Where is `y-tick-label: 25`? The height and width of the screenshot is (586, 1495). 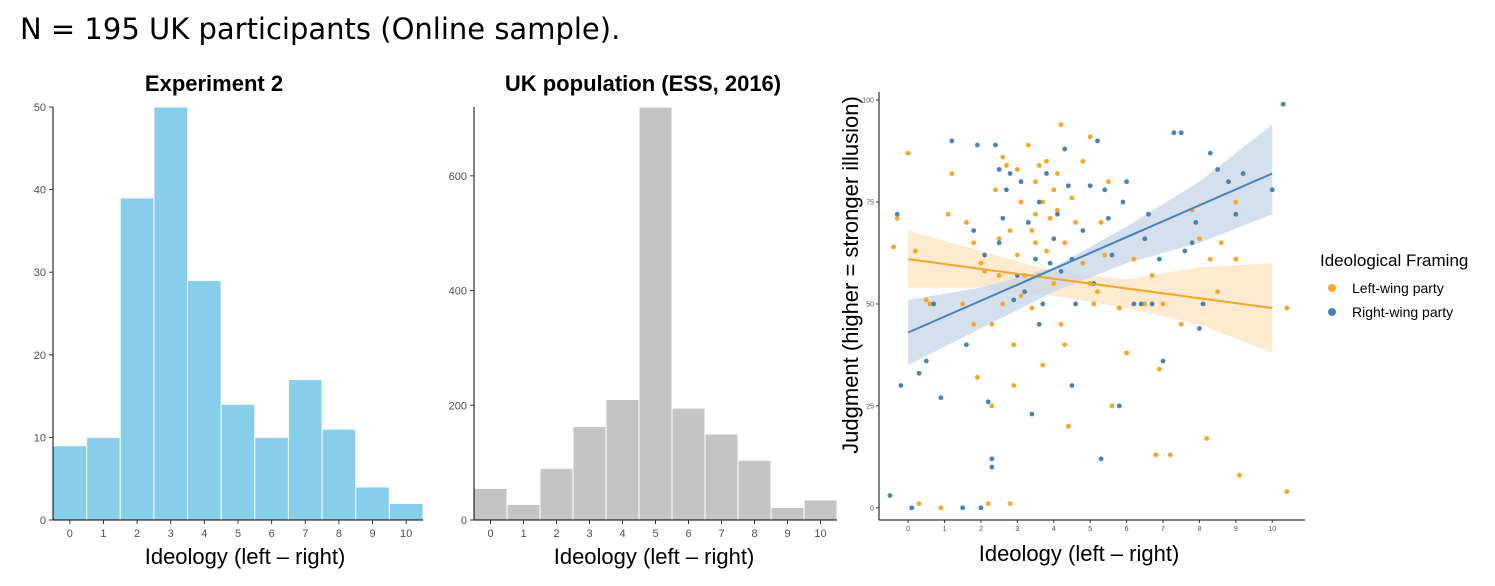
y-tick-label: 25 is located at coordinates (870, 406).